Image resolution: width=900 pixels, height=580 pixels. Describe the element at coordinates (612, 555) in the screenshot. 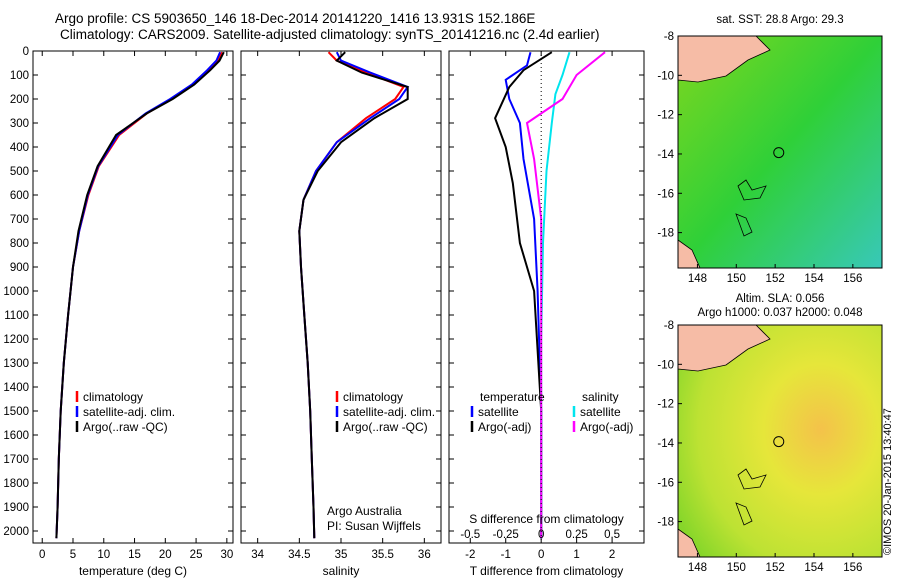

I see `x-tick-label: 2` at that location.